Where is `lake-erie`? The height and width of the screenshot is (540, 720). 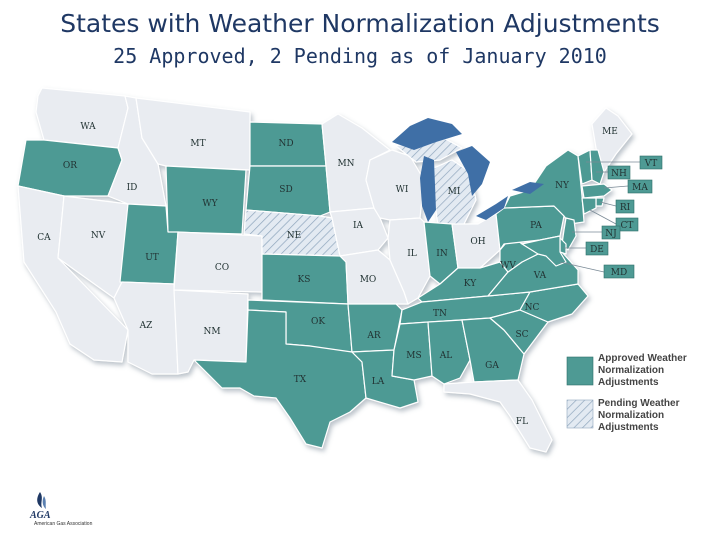
lake-erie is located at coordinates (492, 208).